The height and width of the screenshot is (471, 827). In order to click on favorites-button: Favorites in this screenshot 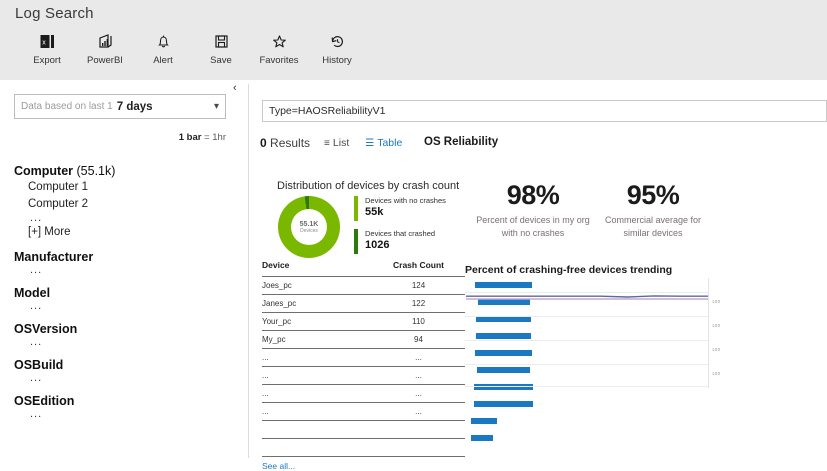, I will do `click(279, 48)`.